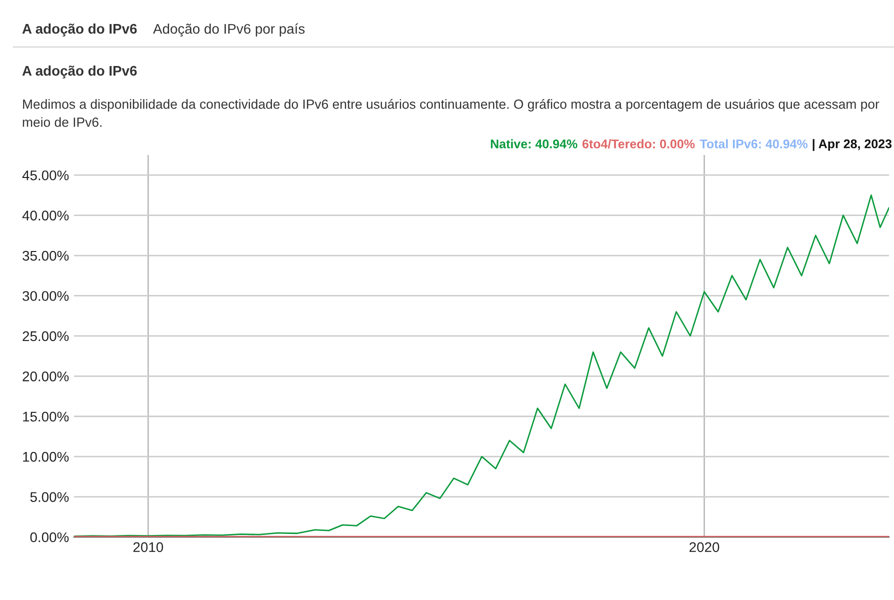 The width and height of the screenshot is (894, 600). Describe the element at coordinates (638, 143) in the screenshot. I see `text: 6to4/Teredo: 0.00%` at that location.